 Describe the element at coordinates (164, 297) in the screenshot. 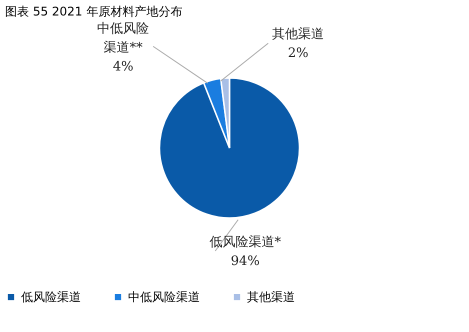

I see `legend-label: 中低风险渠道` at that location.